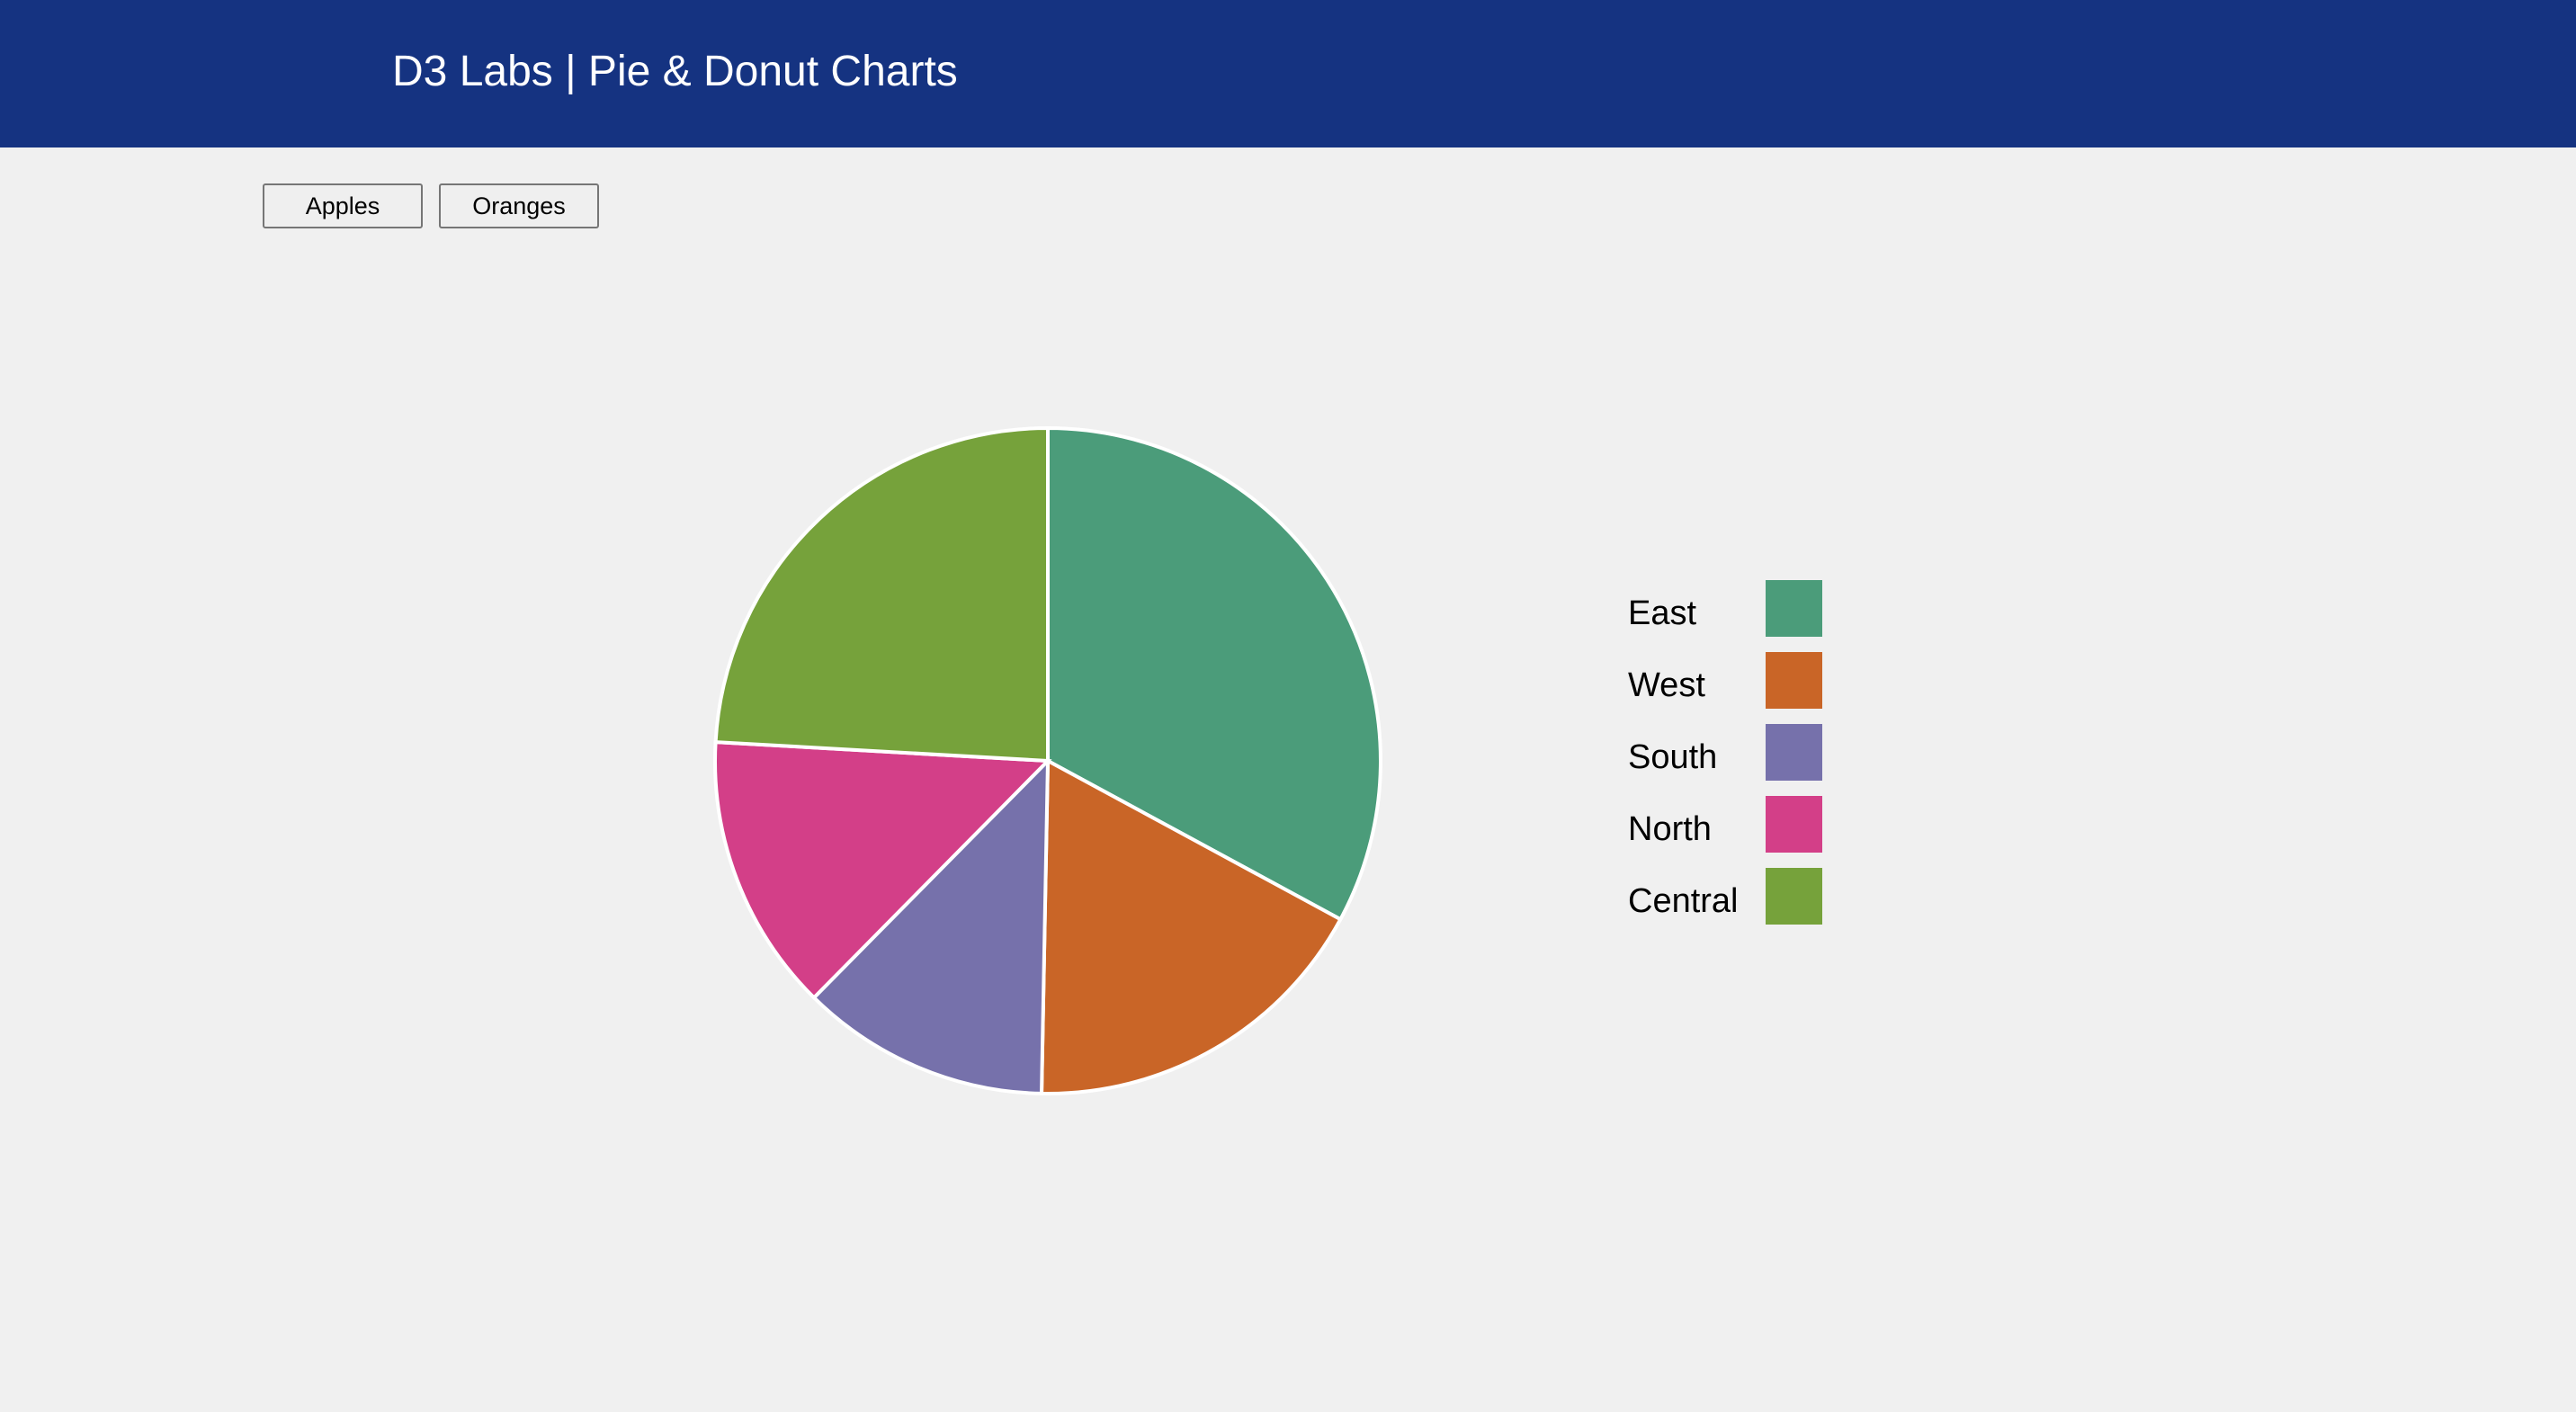  Describe the element at coordinates (519, 205) in the screenshot. I see `oranges-button: Oranges` at that location.